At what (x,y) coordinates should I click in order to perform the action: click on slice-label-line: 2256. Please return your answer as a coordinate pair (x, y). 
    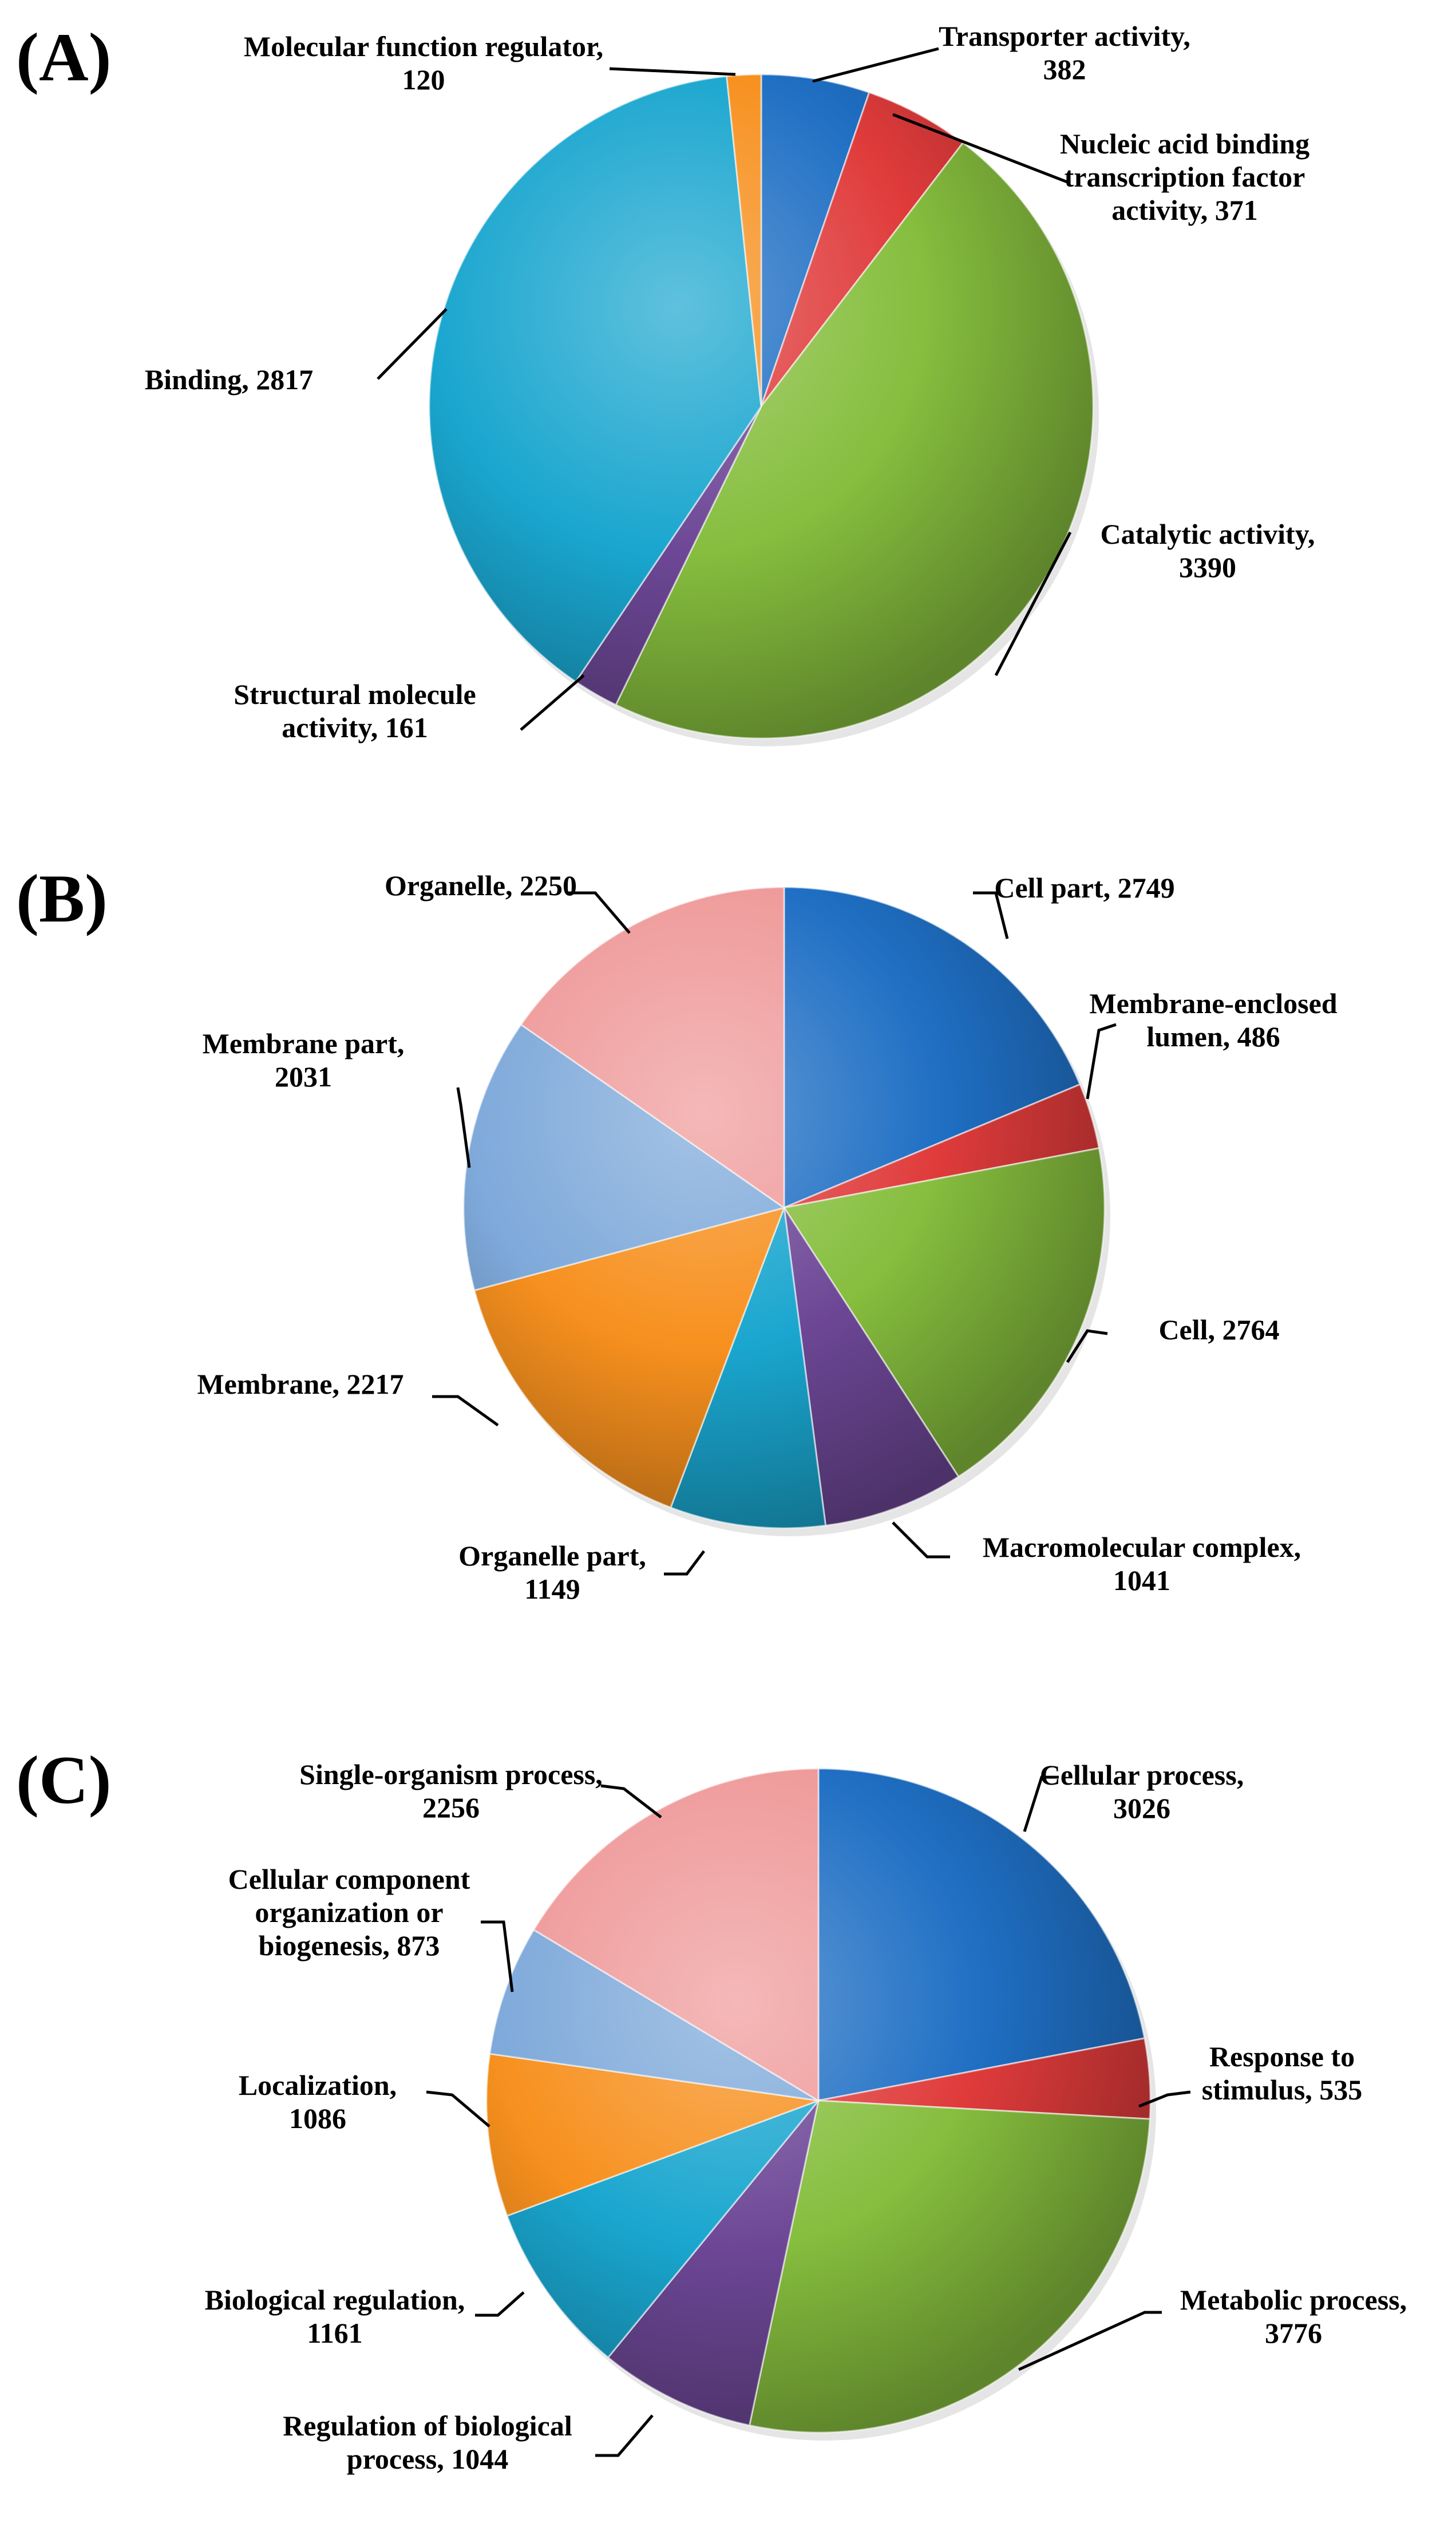
    Looking at the image, I should click on (451, 1808).